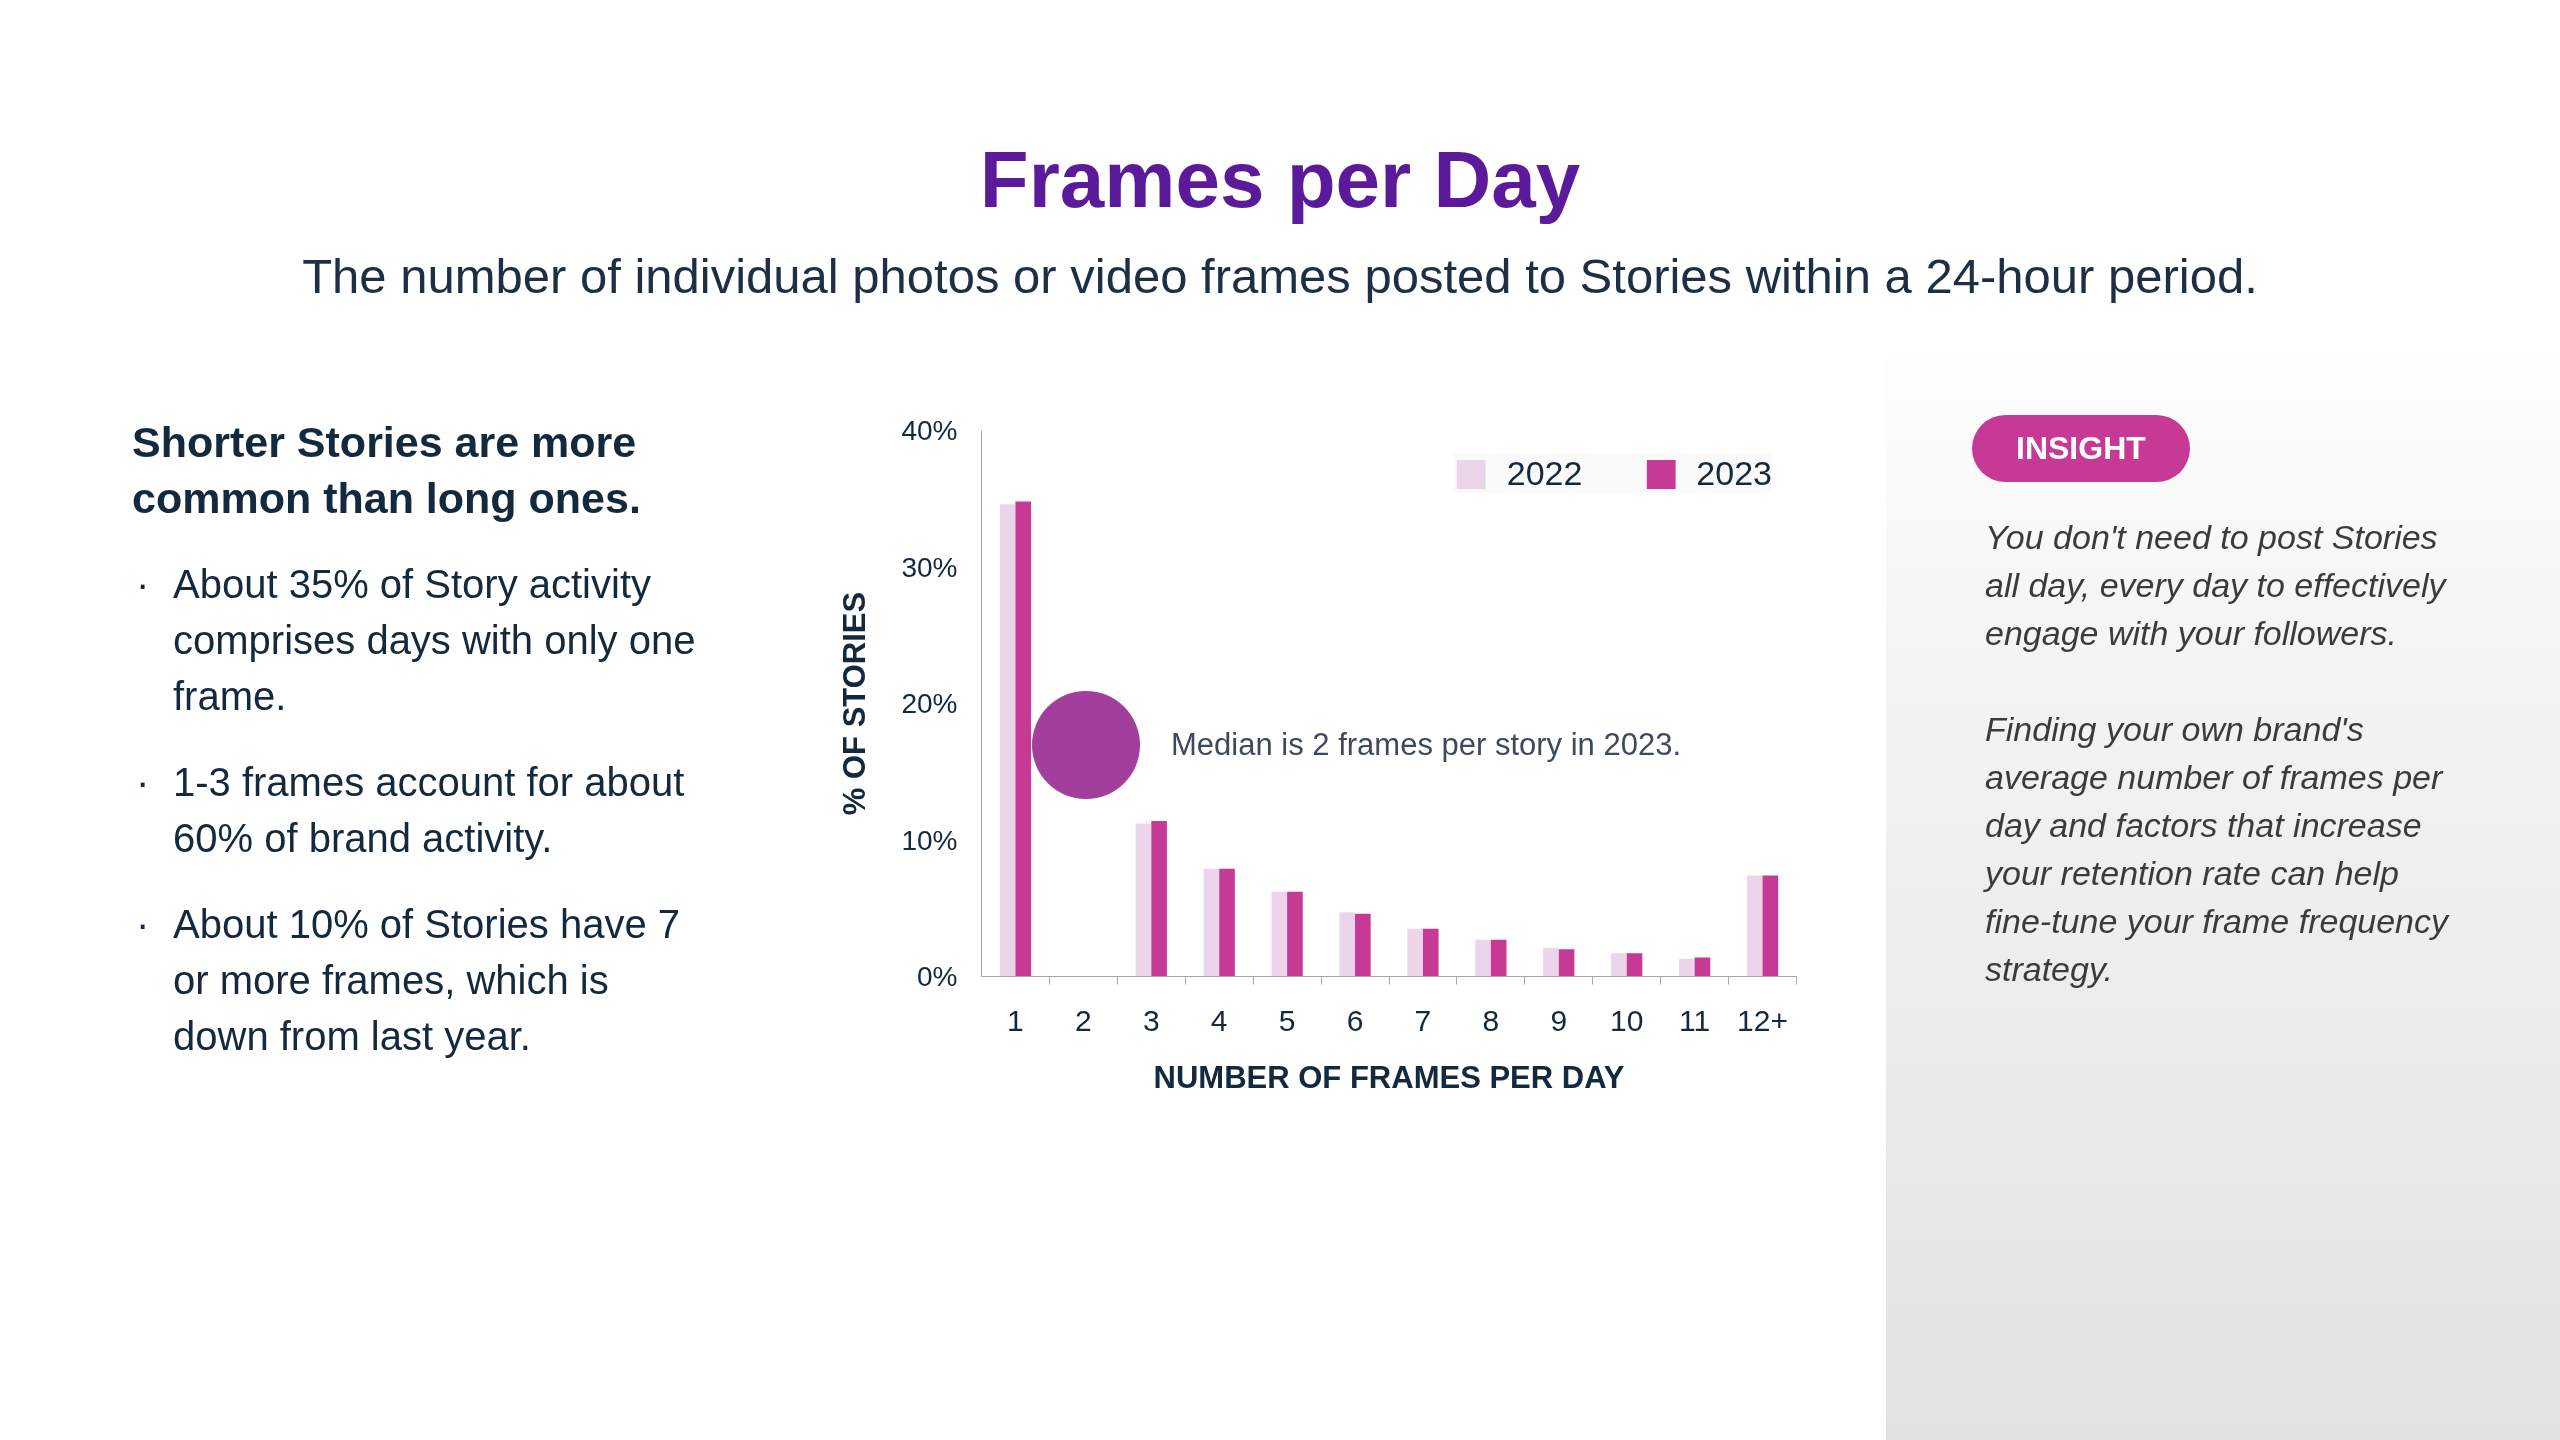  What do you see at coordinates (408, 980) in the screenshot?
I see `text: · About 10% of Stories have 7 or more frames, which is down from last year.` at bounding box center [408, 980].